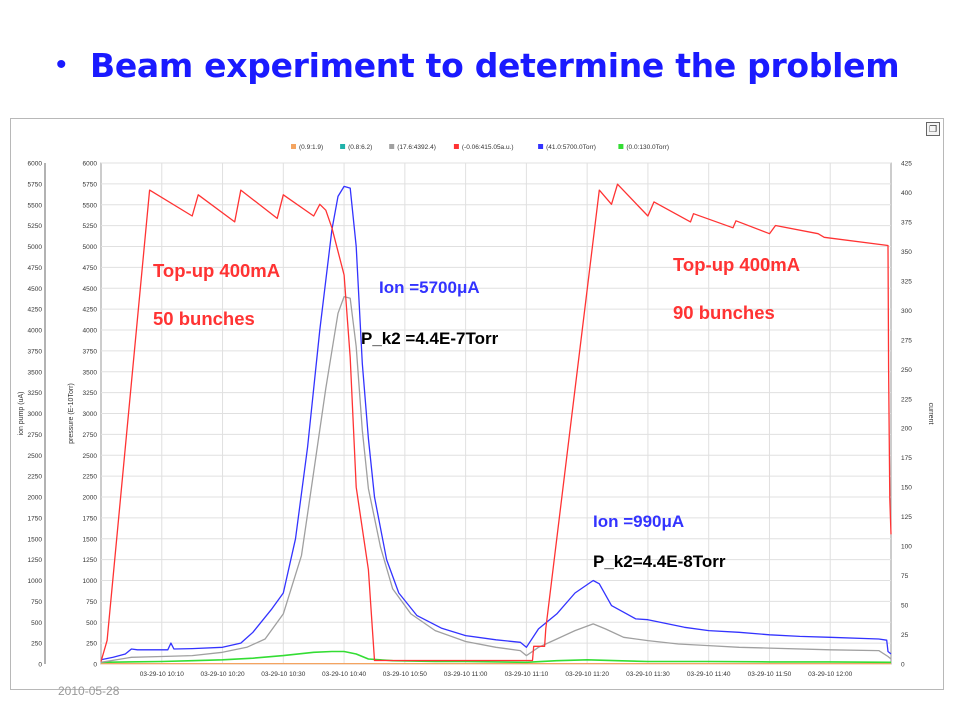  I want to click on annotation-text: 90 bunches, so click(724, 312).